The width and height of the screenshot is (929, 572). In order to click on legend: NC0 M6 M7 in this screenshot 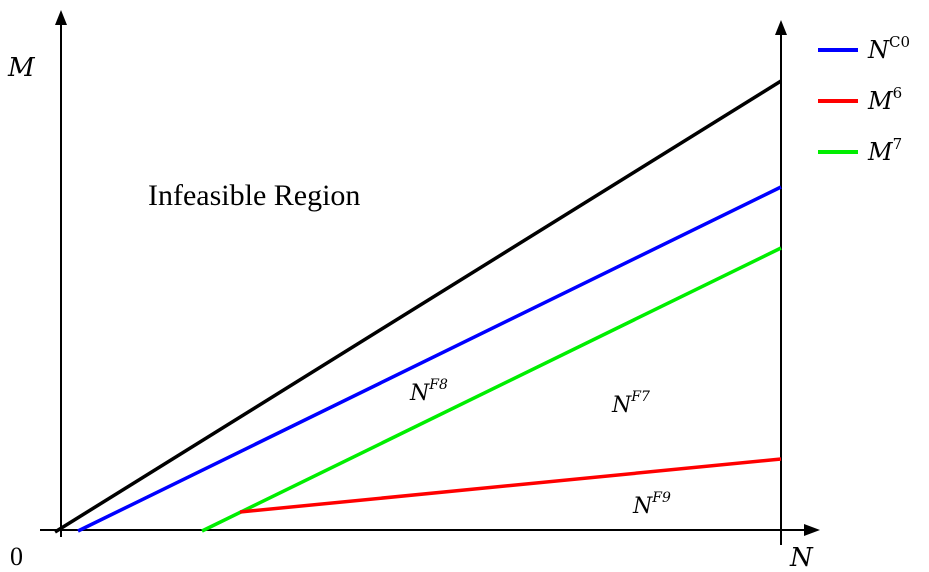, I will do `click(864, 99)`.